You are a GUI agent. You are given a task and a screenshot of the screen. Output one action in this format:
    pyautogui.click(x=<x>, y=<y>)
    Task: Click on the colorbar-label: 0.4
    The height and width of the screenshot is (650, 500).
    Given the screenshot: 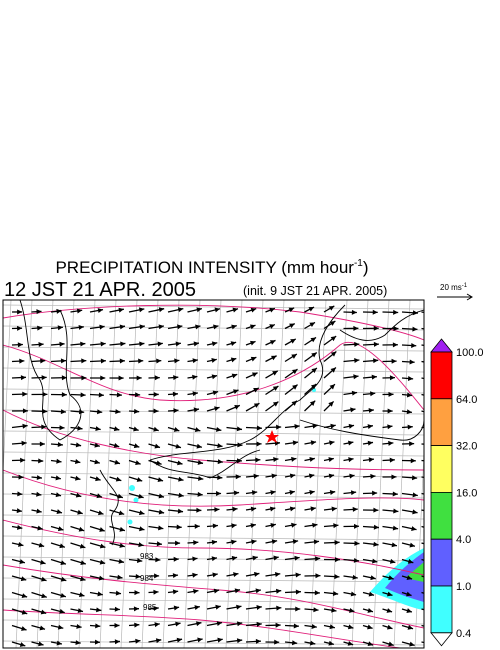 What is the action you would take?
    pyautogui.click(x=463, y=634)
    